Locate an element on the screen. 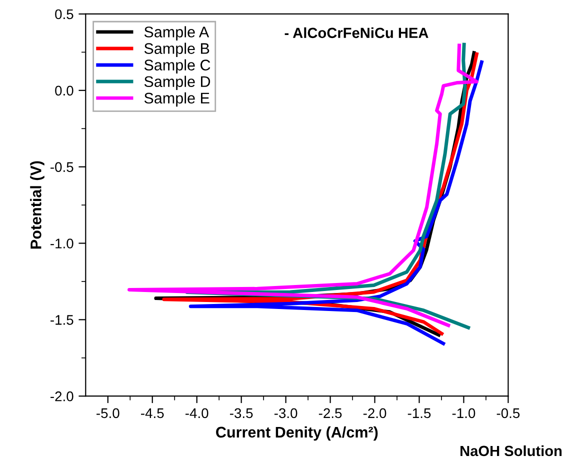 The width and height of the screenshot is (571, 466). legend-label: Sample C is located at coordinates (177, 66).